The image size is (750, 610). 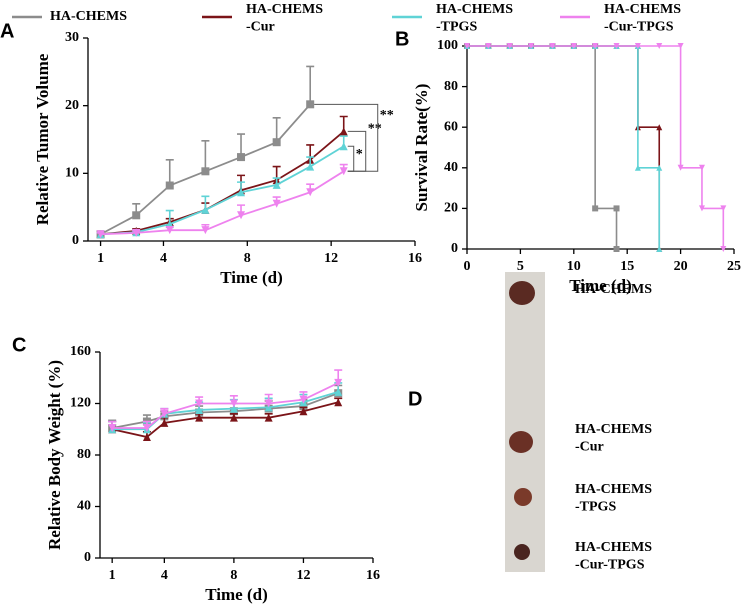 I want to click on y-tick-label: 60, so click(x=451, y=126).